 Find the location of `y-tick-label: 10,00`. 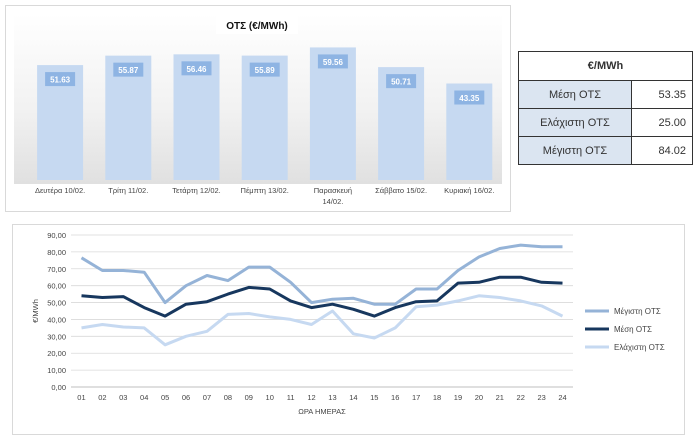

y-tick-label: 10,00 is located at coordinates (56, 370).